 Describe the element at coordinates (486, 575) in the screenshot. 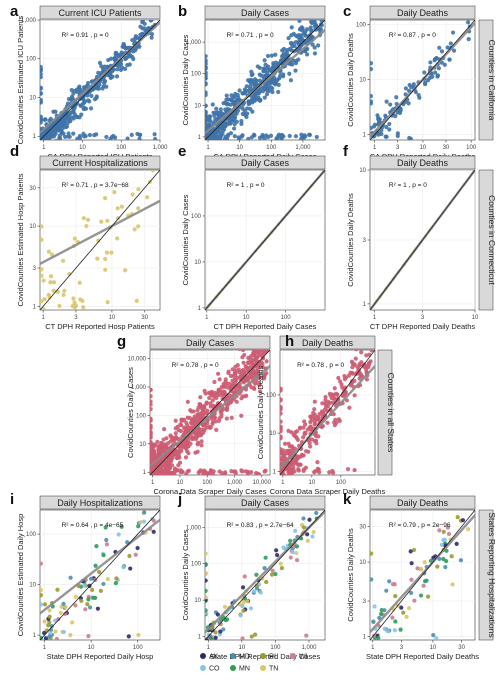

I see `side-strip-bg` at that location.